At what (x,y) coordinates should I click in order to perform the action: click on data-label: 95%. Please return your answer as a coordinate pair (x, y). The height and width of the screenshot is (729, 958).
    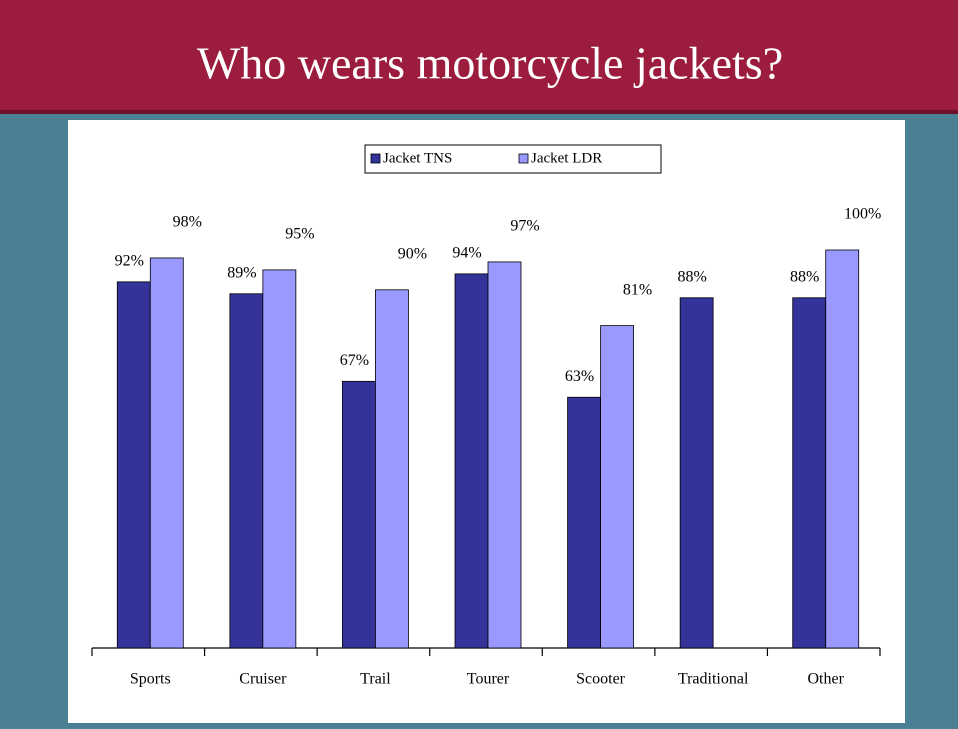
    Looking at the image, I should click on (299, 234).